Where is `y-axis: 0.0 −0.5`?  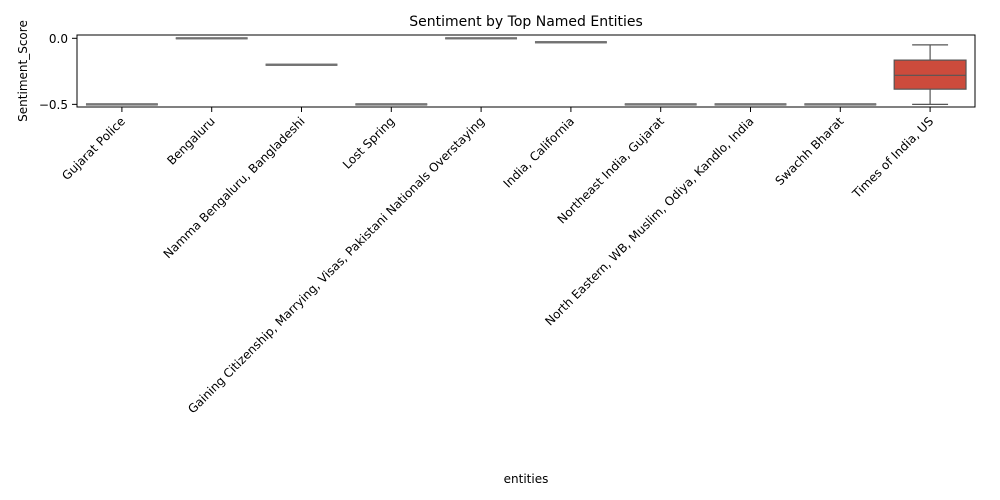
y-axis: 0.0 −0.5 is located at coordinates (58, 72).